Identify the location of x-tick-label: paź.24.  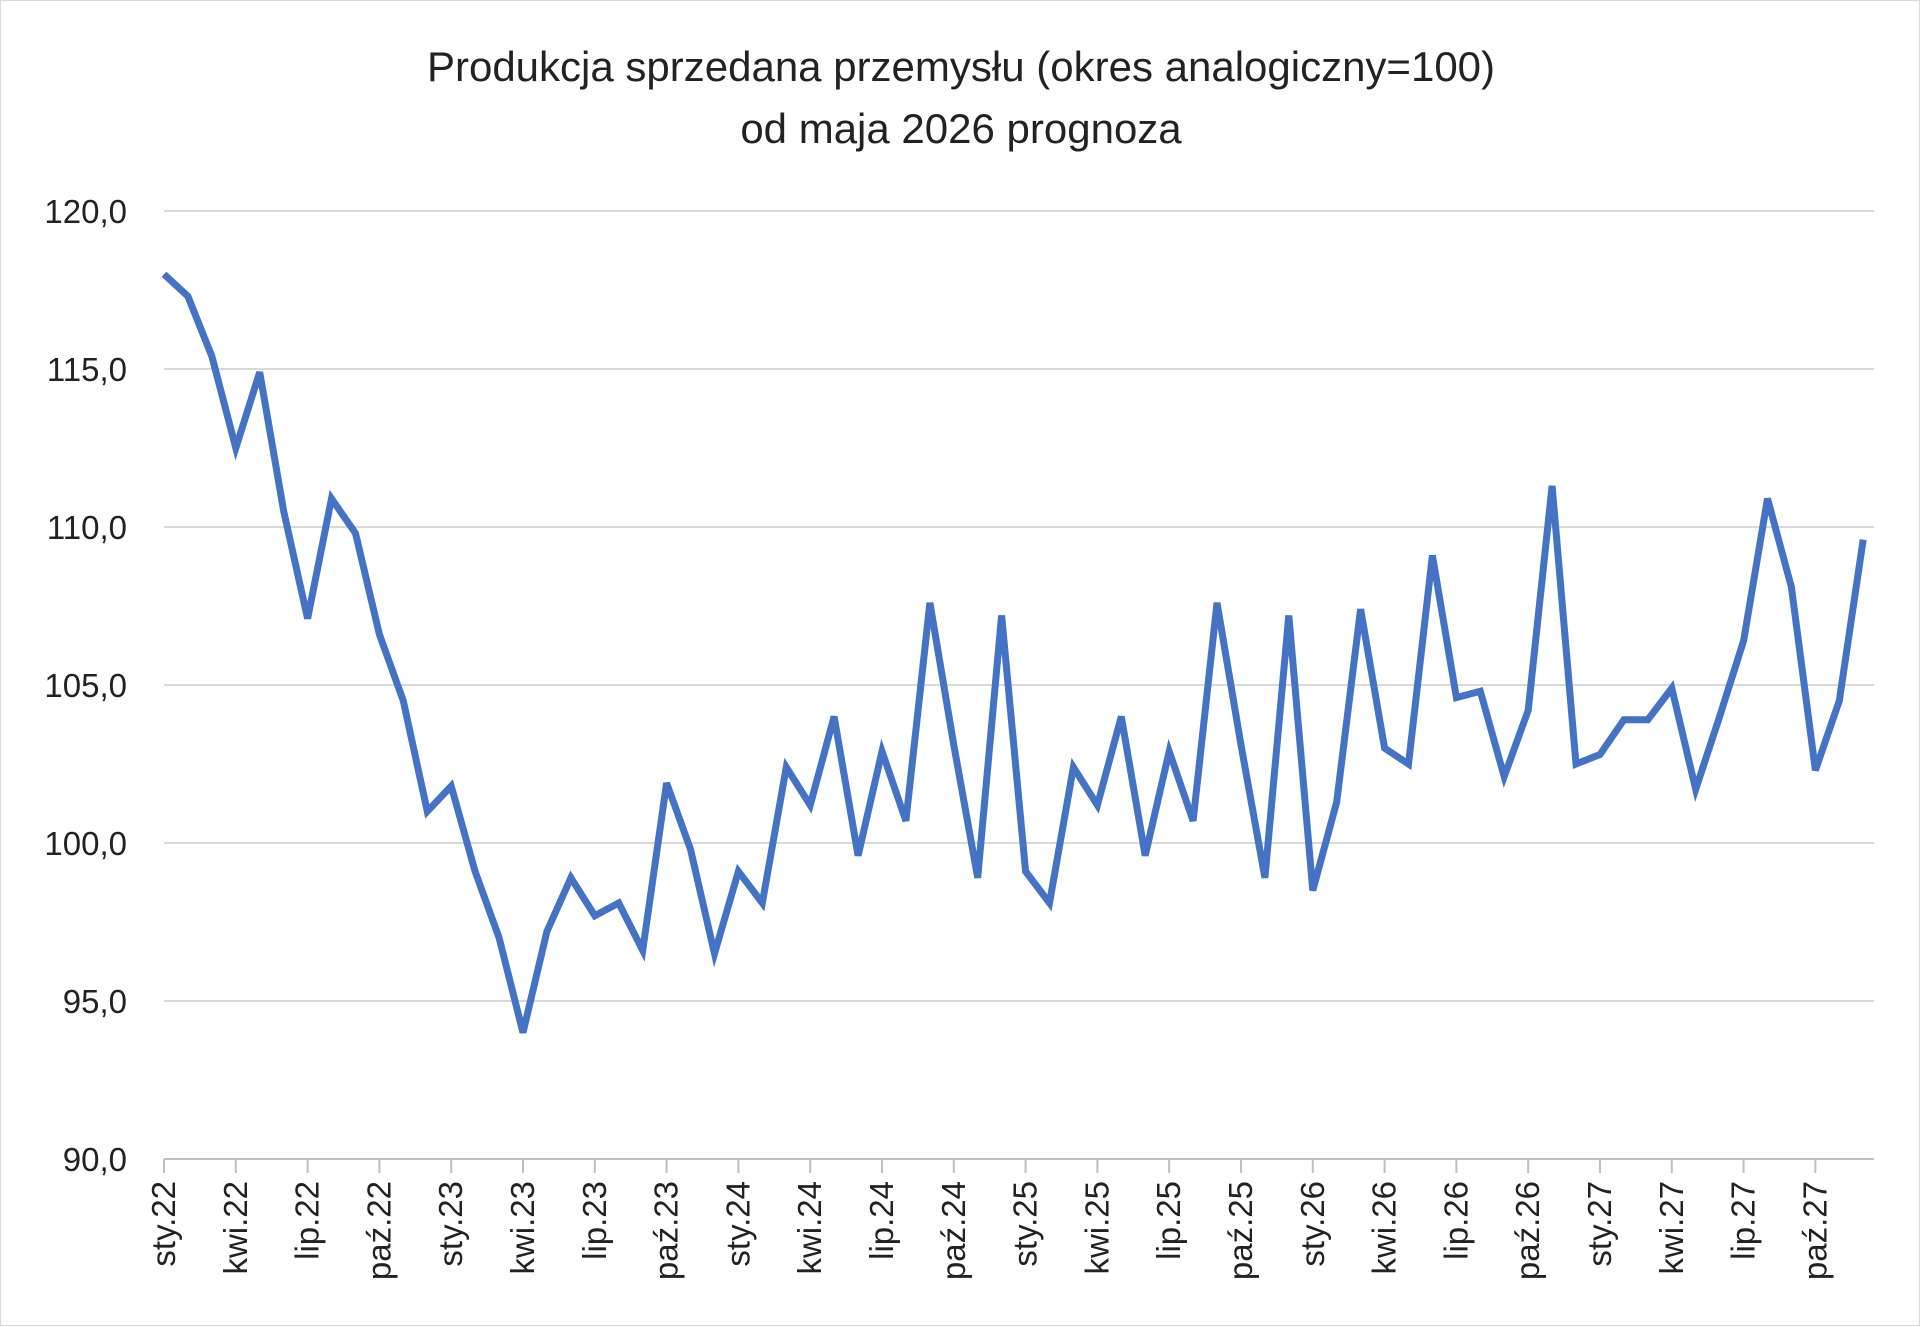
(953, 1230).